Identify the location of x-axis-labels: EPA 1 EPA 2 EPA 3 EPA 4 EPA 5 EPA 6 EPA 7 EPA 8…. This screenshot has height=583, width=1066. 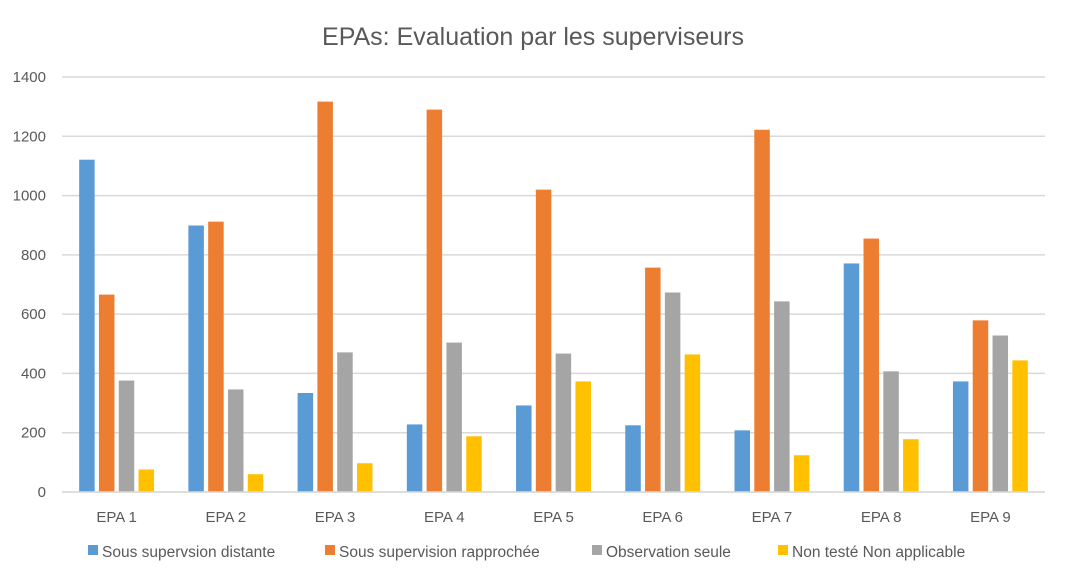
(553, 517).